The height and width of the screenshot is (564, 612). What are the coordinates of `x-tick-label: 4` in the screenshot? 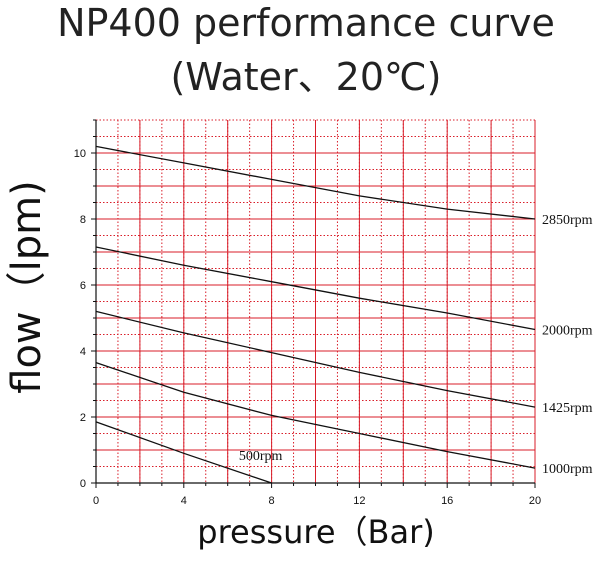 It's located at (184, 501).